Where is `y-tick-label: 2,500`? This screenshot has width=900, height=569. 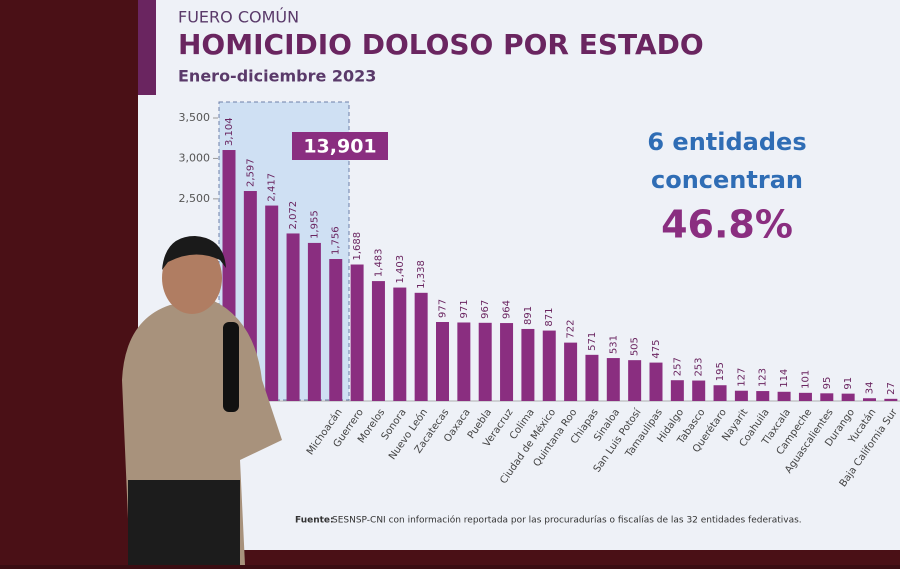
y-tick-label: 2,500 is located at coordinates (195, 198).